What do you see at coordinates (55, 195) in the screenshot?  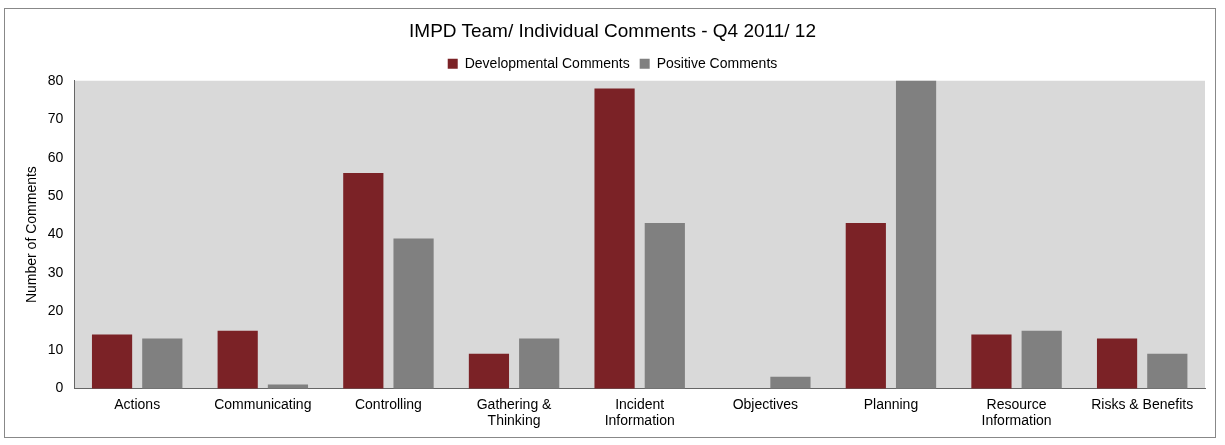 I see `y-tick-label: 50` at bounding box center [55, 195].